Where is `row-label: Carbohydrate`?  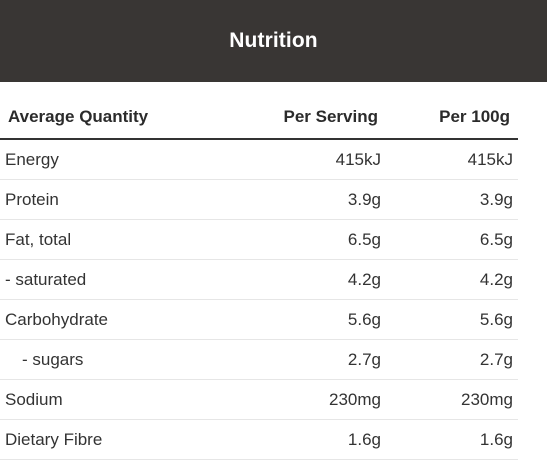
row-label: Carbohydrate is located at coordinates (57, 319).